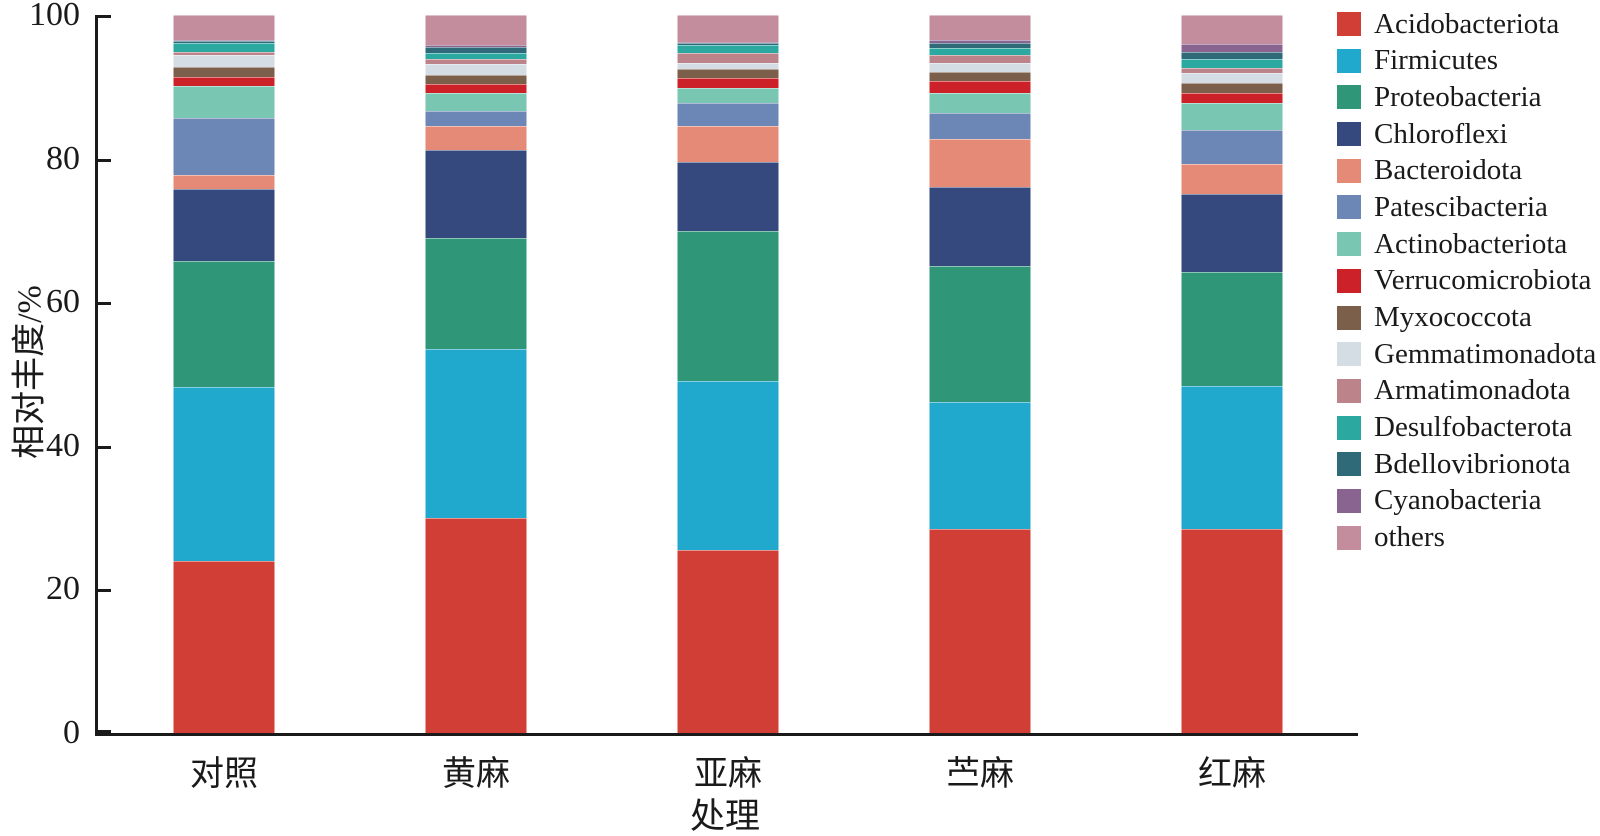 This screenshot has width=1600, height=836. Describe the element at coordinates (1467, 23) in the screenshot. I see `legend-label: Acidobacteriota` at that location.